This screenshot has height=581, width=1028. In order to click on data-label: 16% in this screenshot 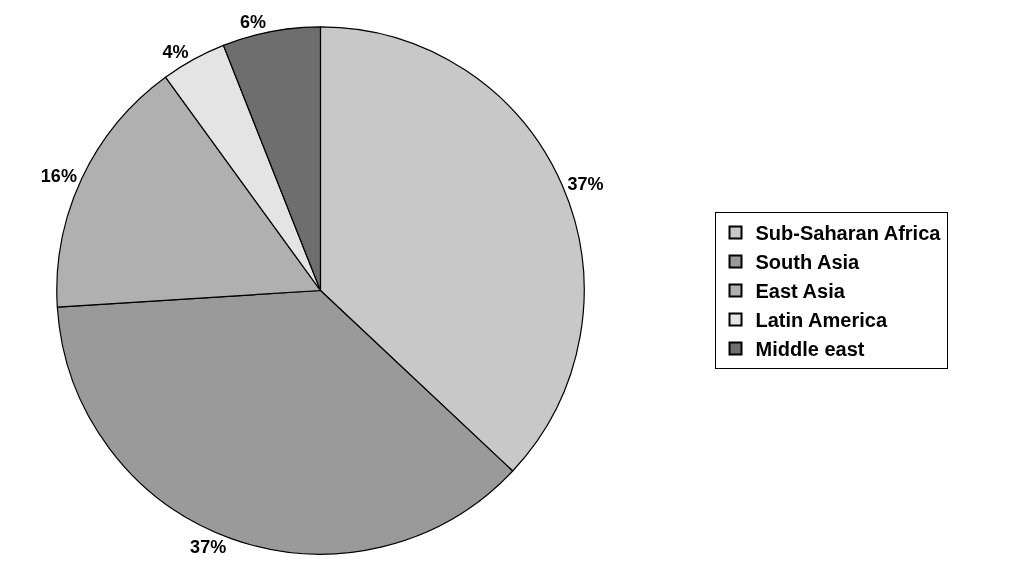, I will do `click(58, 176)`.